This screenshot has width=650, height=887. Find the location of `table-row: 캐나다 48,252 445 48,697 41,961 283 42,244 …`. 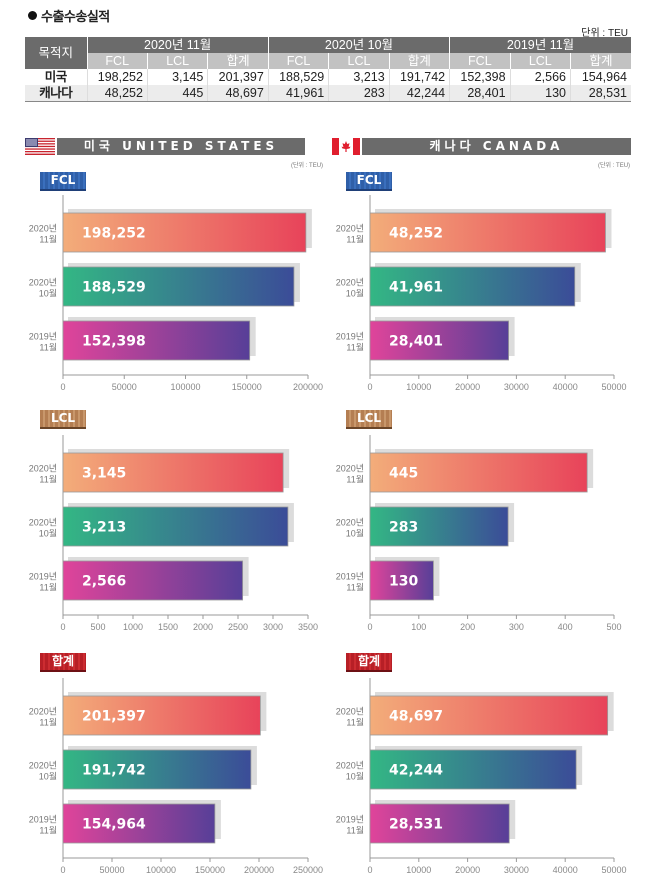

table-row: 캐나다 48,252 445 48,697 41,961 283 42,244 … is located at coordinates (328, 93).